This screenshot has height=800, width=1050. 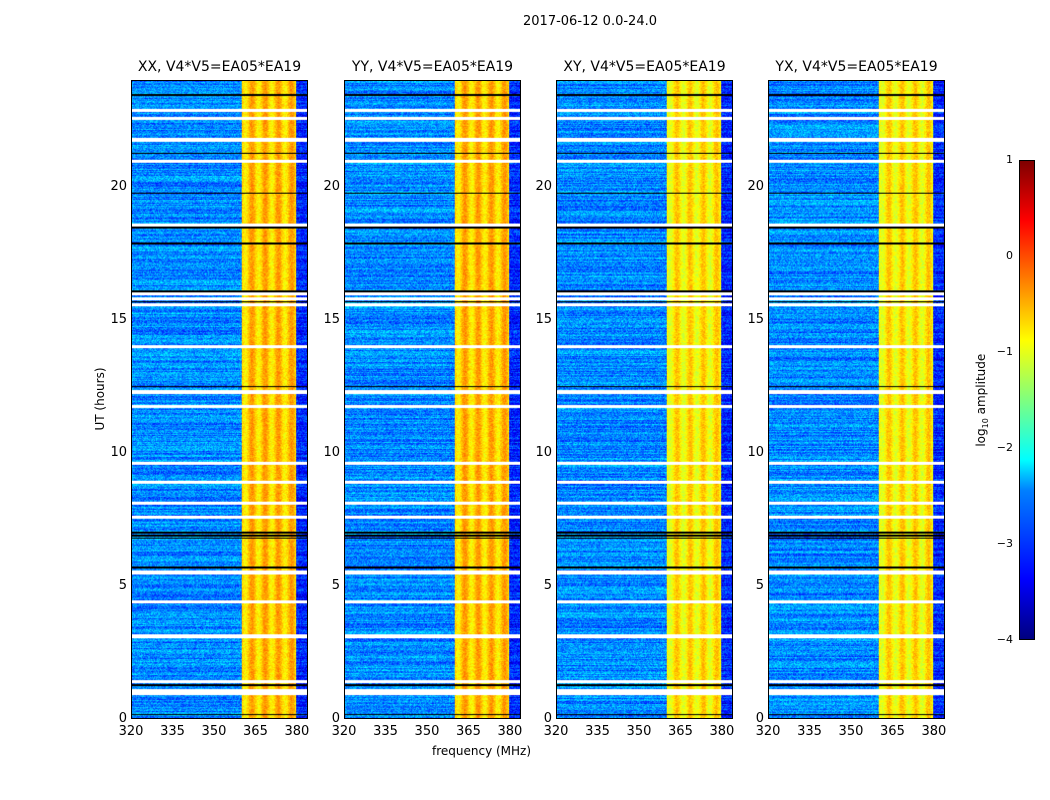 What do you see at coordinates (1009, 255) in the screenshot?
I see `colorbar-tick-label: 0` at bounding box center [1009, 255].